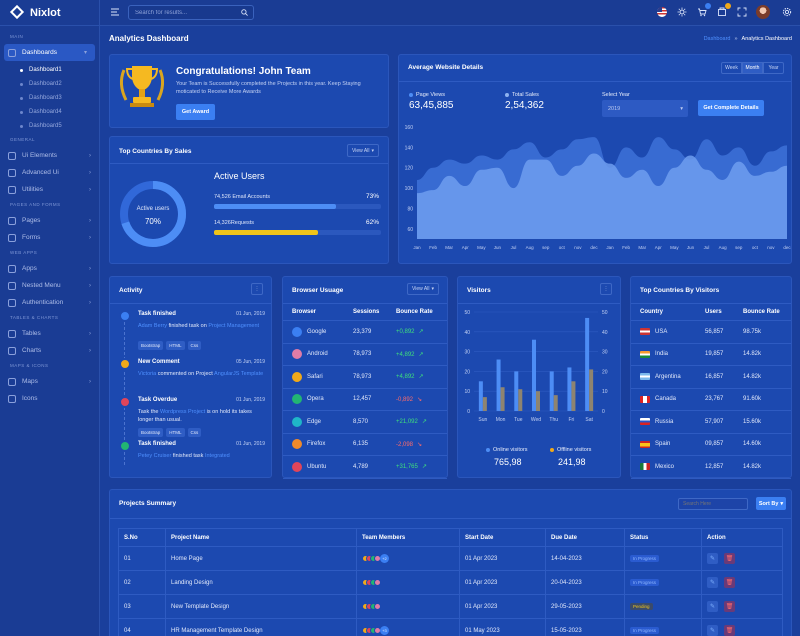 This screenshot has height=636, width=800. I want to click on more-members-badge: +3, so click(384, 630).